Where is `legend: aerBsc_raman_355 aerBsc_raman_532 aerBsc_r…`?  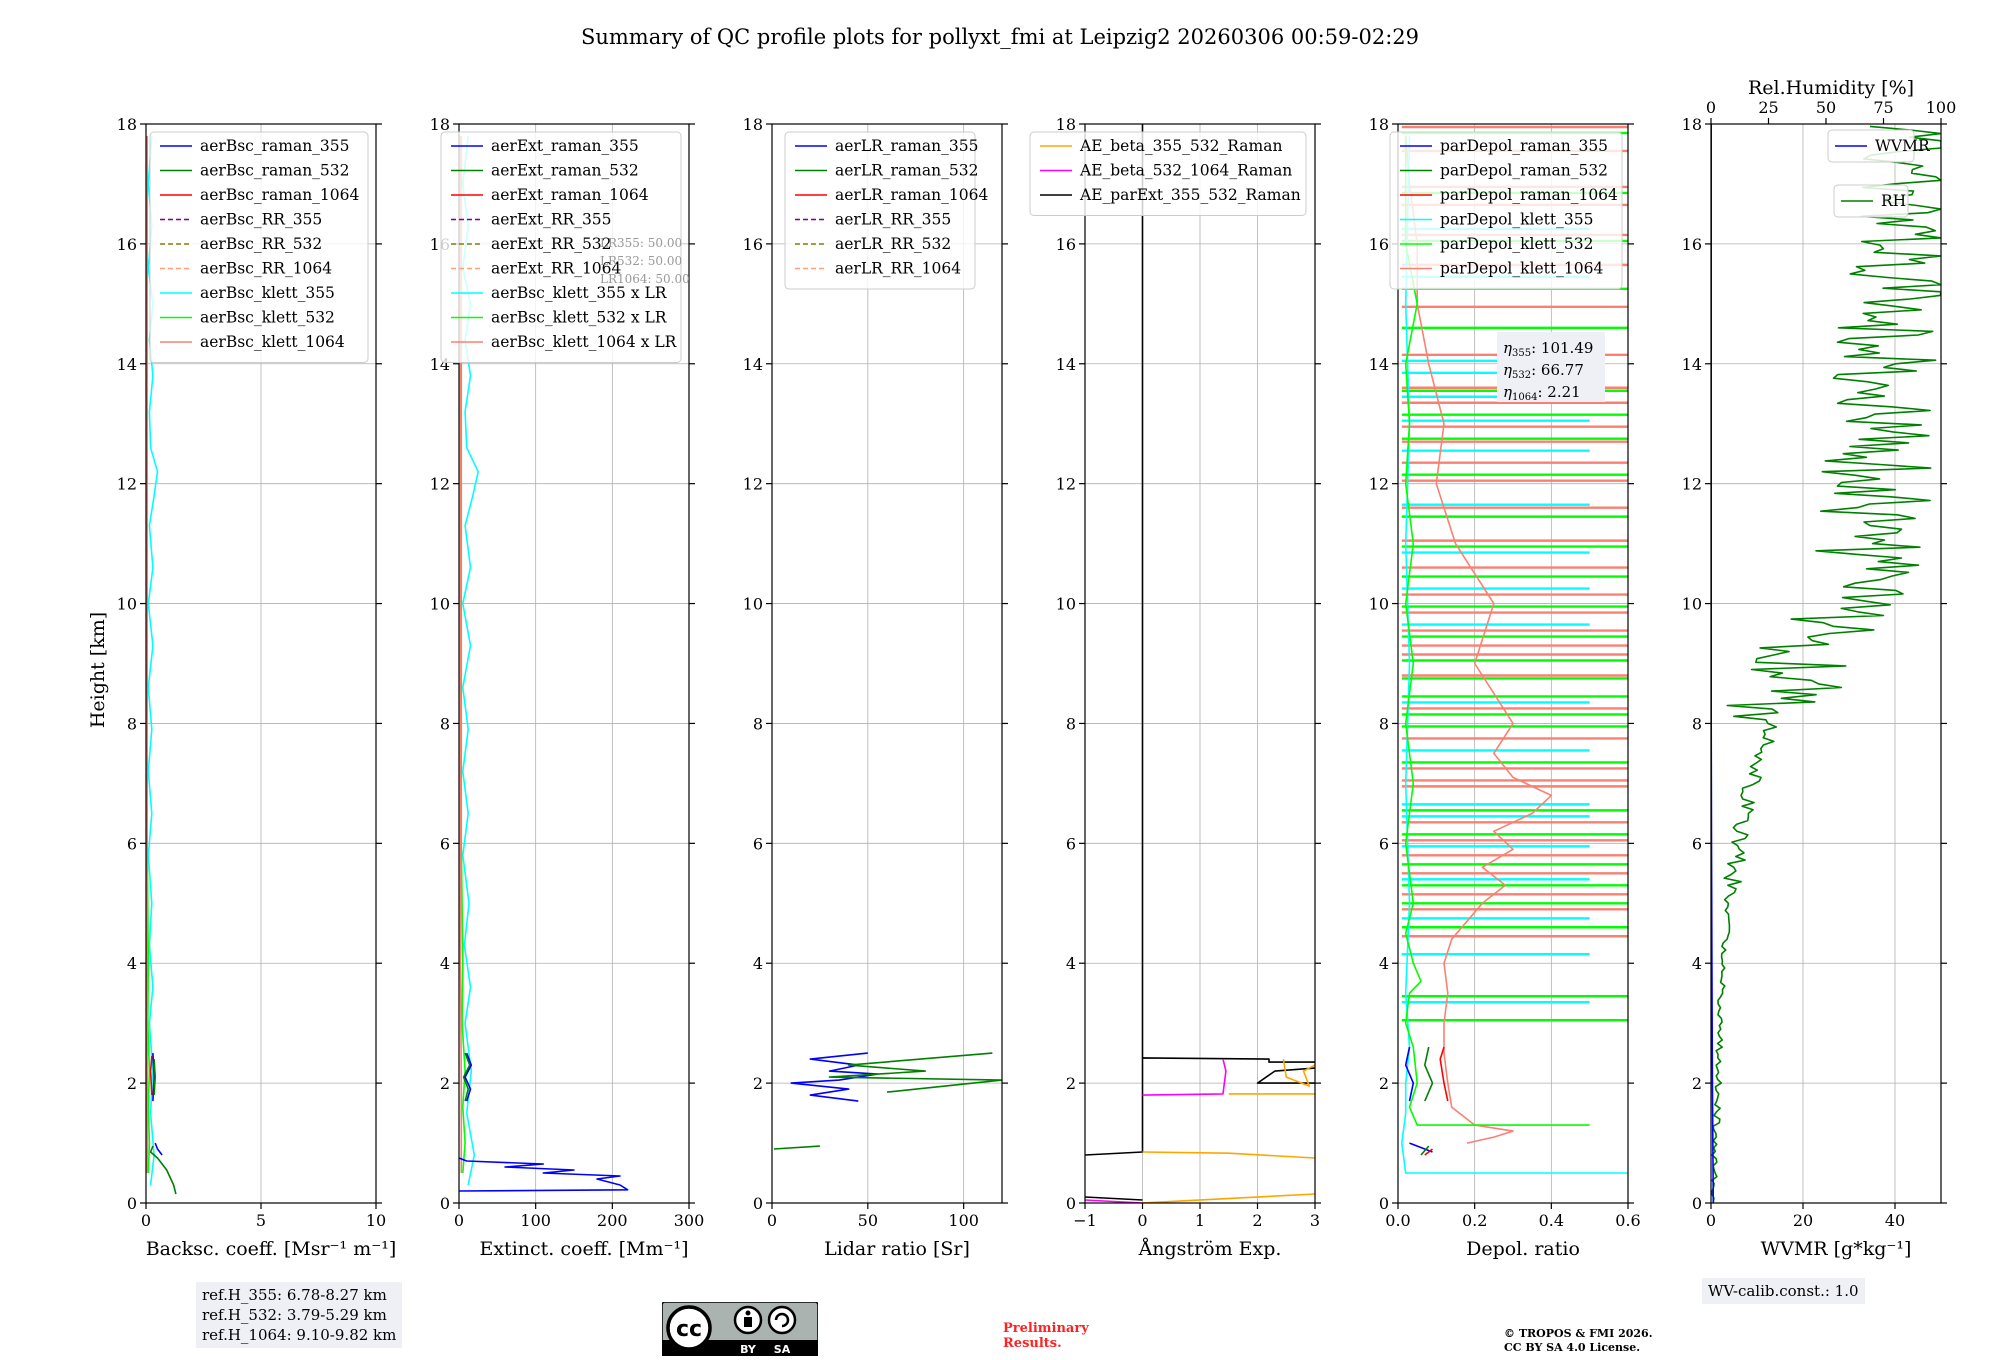
legend: aerBsc_raman_355 aerBsc_raman_532 aerBsc_r… is located at coordinates (259, 247).